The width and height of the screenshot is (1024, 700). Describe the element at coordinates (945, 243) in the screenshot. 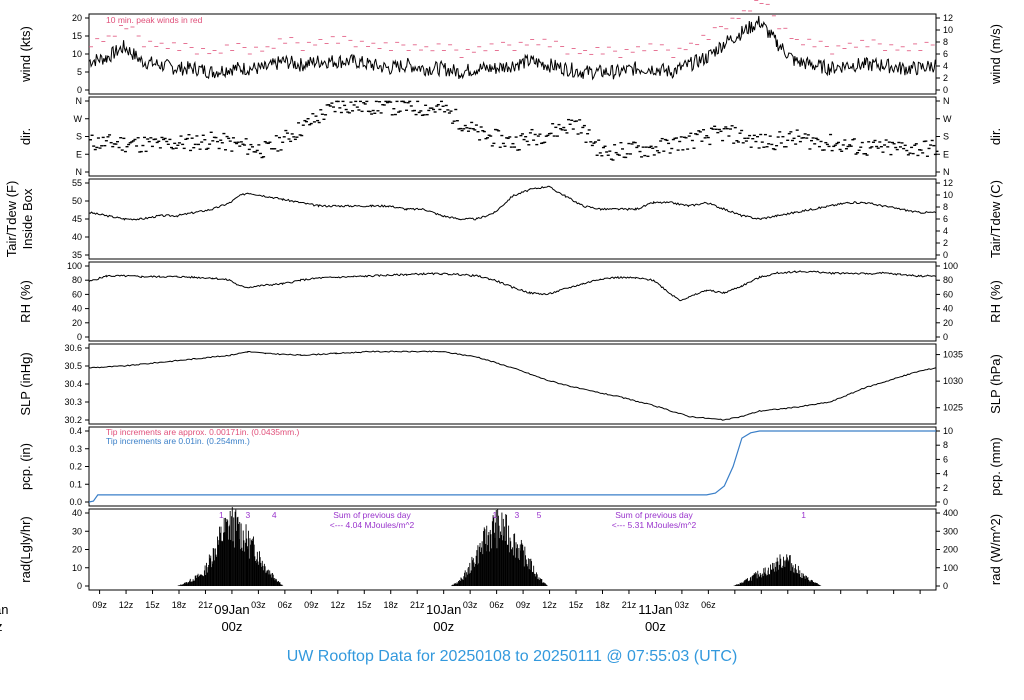

I see `tair-right-tick-label: 2` at that location.